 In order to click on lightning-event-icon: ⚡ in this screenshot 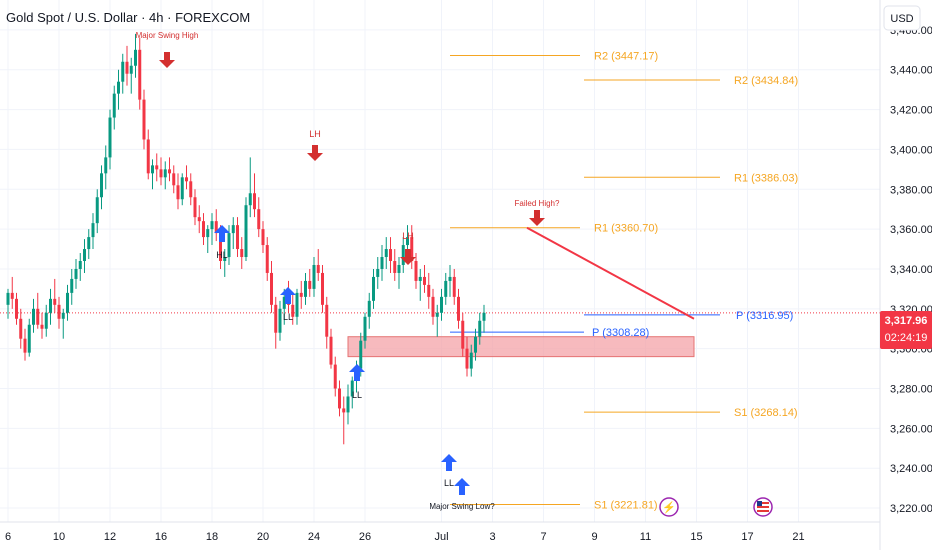, I will do `click(669, 507)`.